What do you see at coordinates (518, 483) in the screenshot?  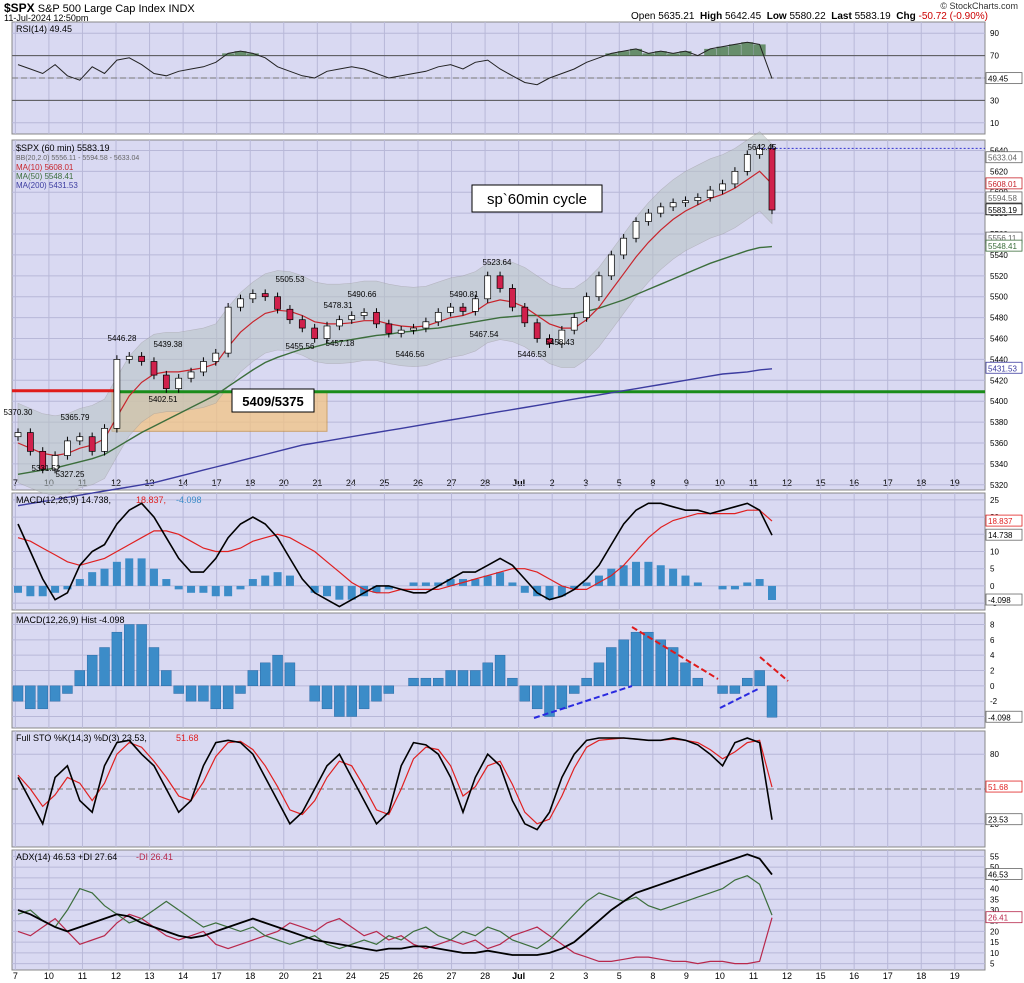 I see `x-label-top: Jul` at bounding box center [518, 483].